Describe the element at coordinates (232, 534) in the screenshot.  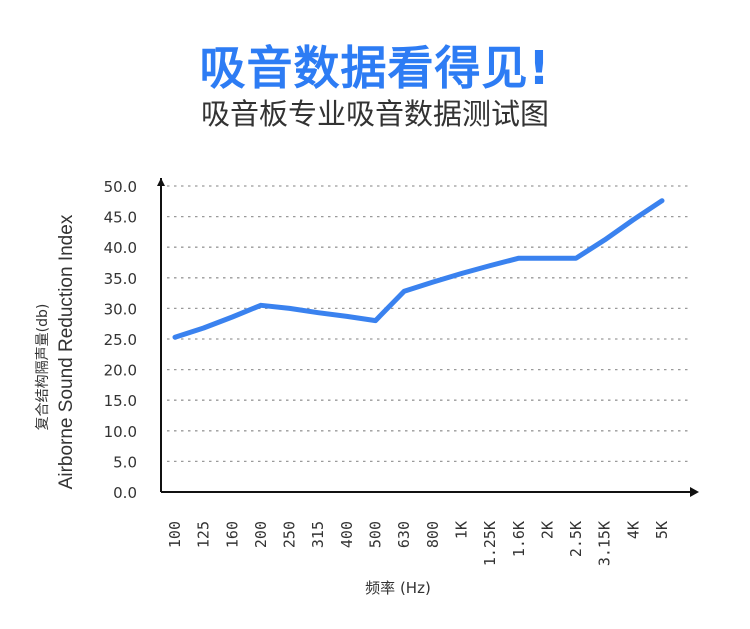
I see `x-tick-label: 160` at that location.